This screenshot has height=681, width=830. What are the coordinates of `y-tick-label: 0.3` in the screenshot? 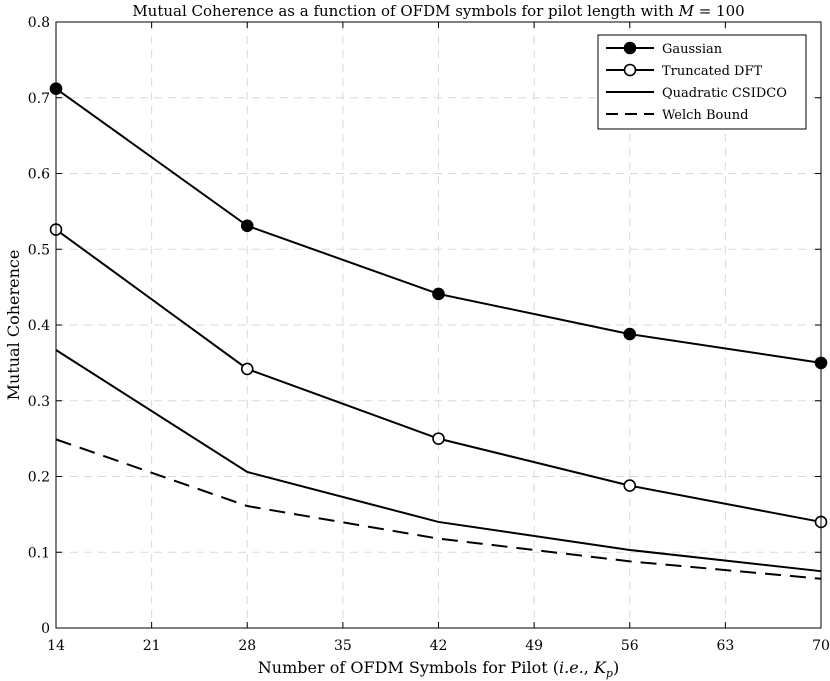 It's located at (39, 402).